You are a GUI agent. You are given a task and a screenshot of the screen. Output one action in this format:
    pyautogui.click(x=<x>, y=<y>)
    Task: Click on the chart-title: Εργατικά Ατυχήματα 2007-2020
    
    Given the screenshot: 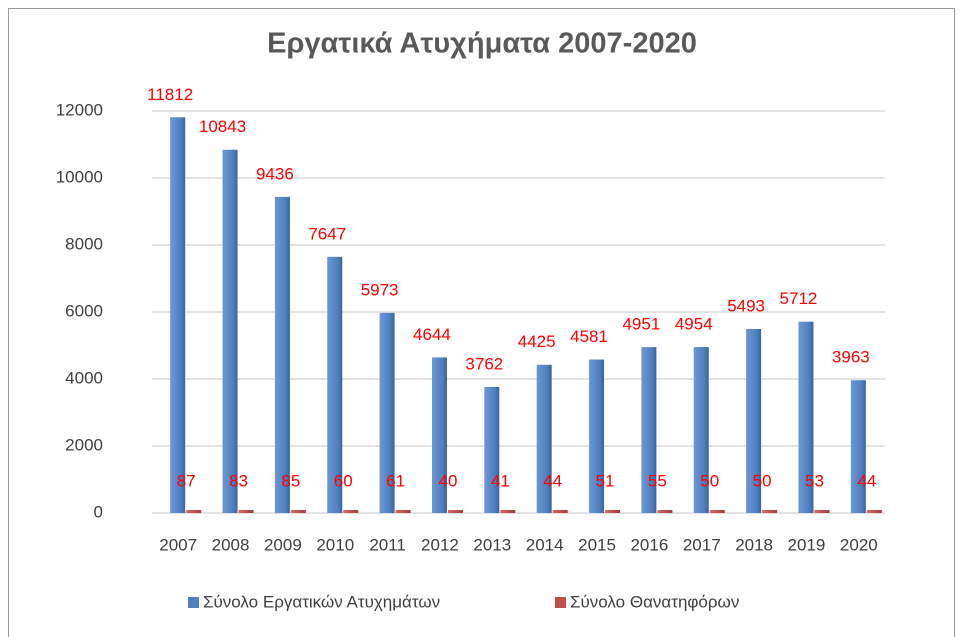 What is the action you would take?
    pyautogui.click(x=482, y=44)
    